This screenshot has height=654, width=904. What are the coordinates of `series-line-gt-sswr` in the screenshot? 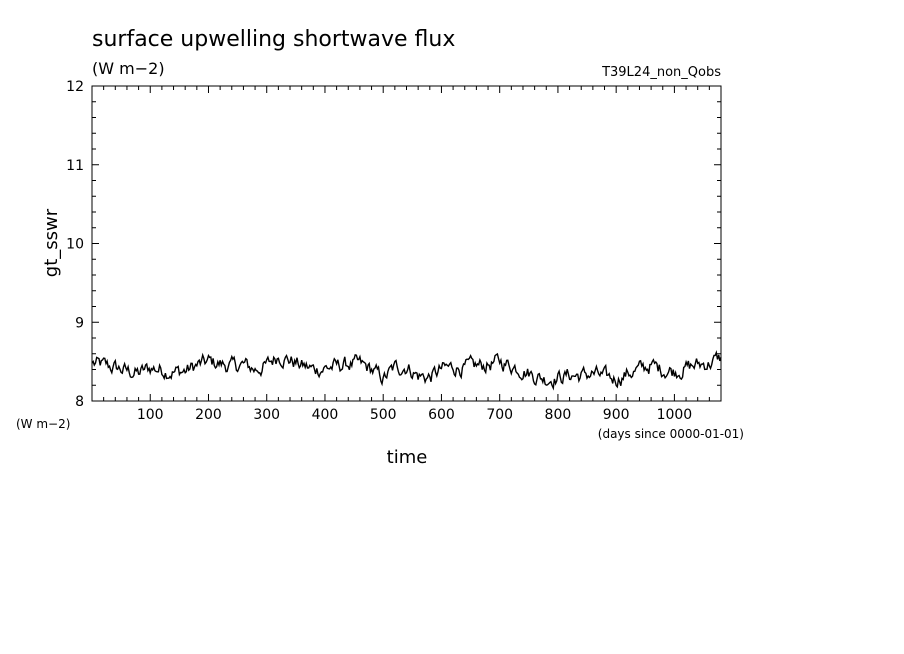 It's located at (406, 370).